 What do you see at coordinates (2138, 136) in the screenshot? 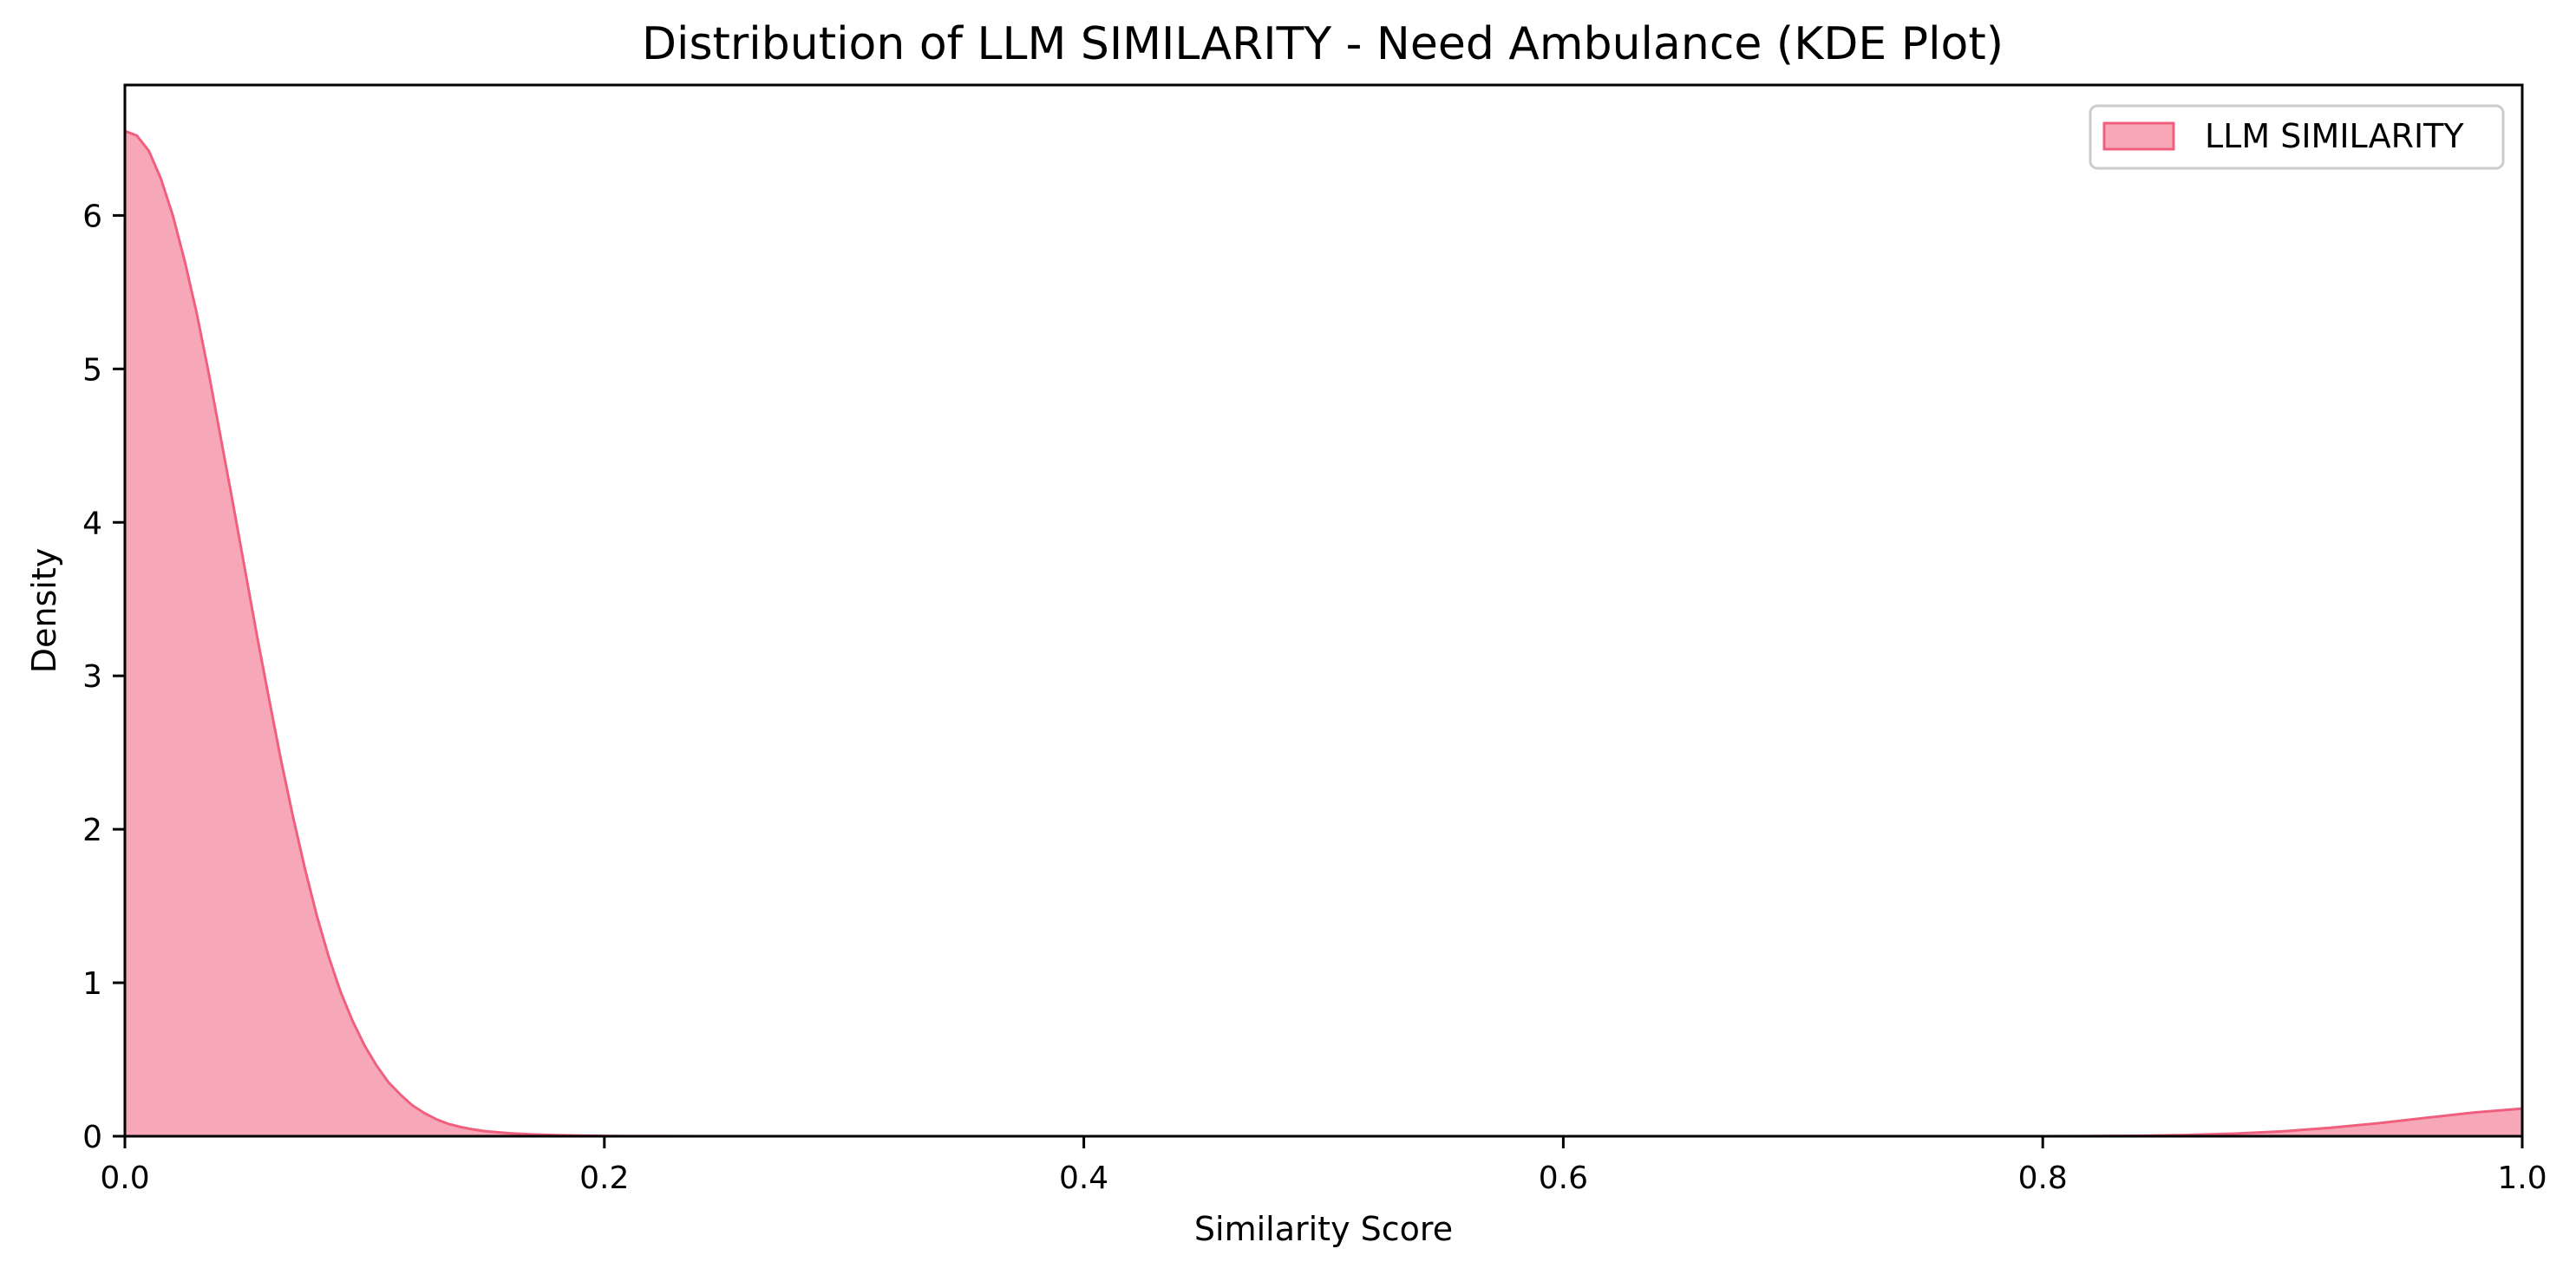
I see `legend-swatch` at bounding box center [2138, 136].